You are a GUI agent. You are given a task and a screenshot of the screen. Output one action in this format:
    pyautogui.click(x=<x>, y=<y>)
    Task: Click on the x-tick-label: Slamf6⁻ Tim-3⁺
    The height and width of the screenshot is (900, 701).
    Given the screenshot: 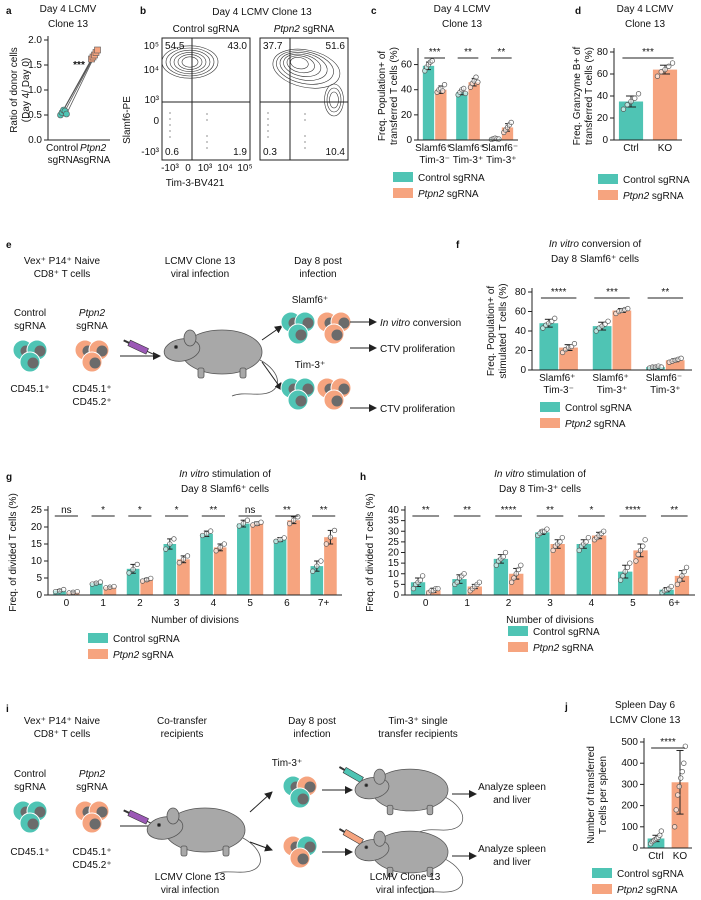 What is the action you would take?
    pyautogui.click(x=665, y=384)
    